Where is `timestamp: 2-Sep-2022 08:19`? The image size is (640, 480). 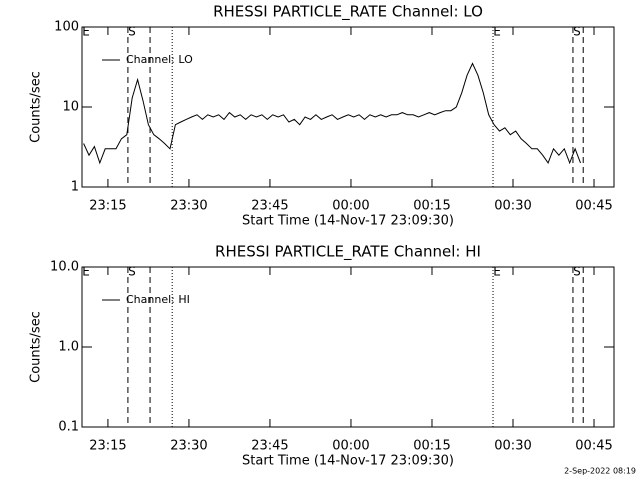
timestamp: 2-Sep-2022 08:19 is located at coordinates (600, 471).